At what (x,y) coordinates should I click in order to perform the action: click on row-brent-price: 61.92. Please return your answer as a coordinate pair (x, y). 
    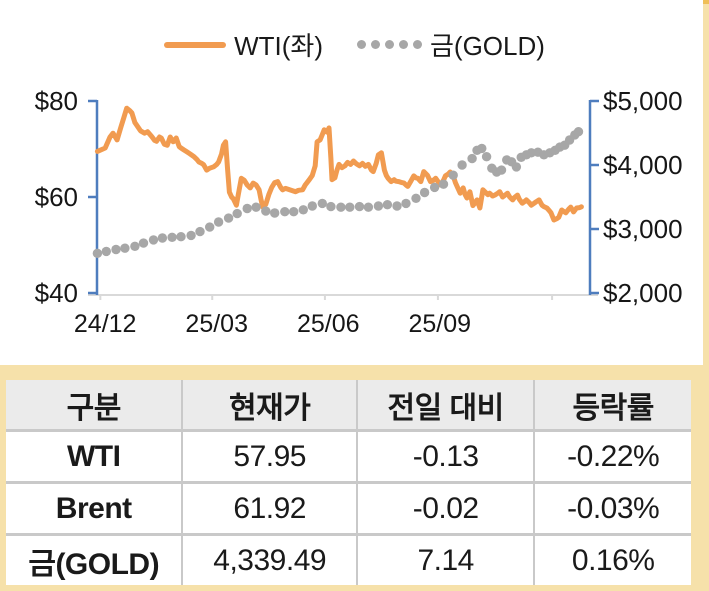
    Looking at the image, I should click on (269, 508).